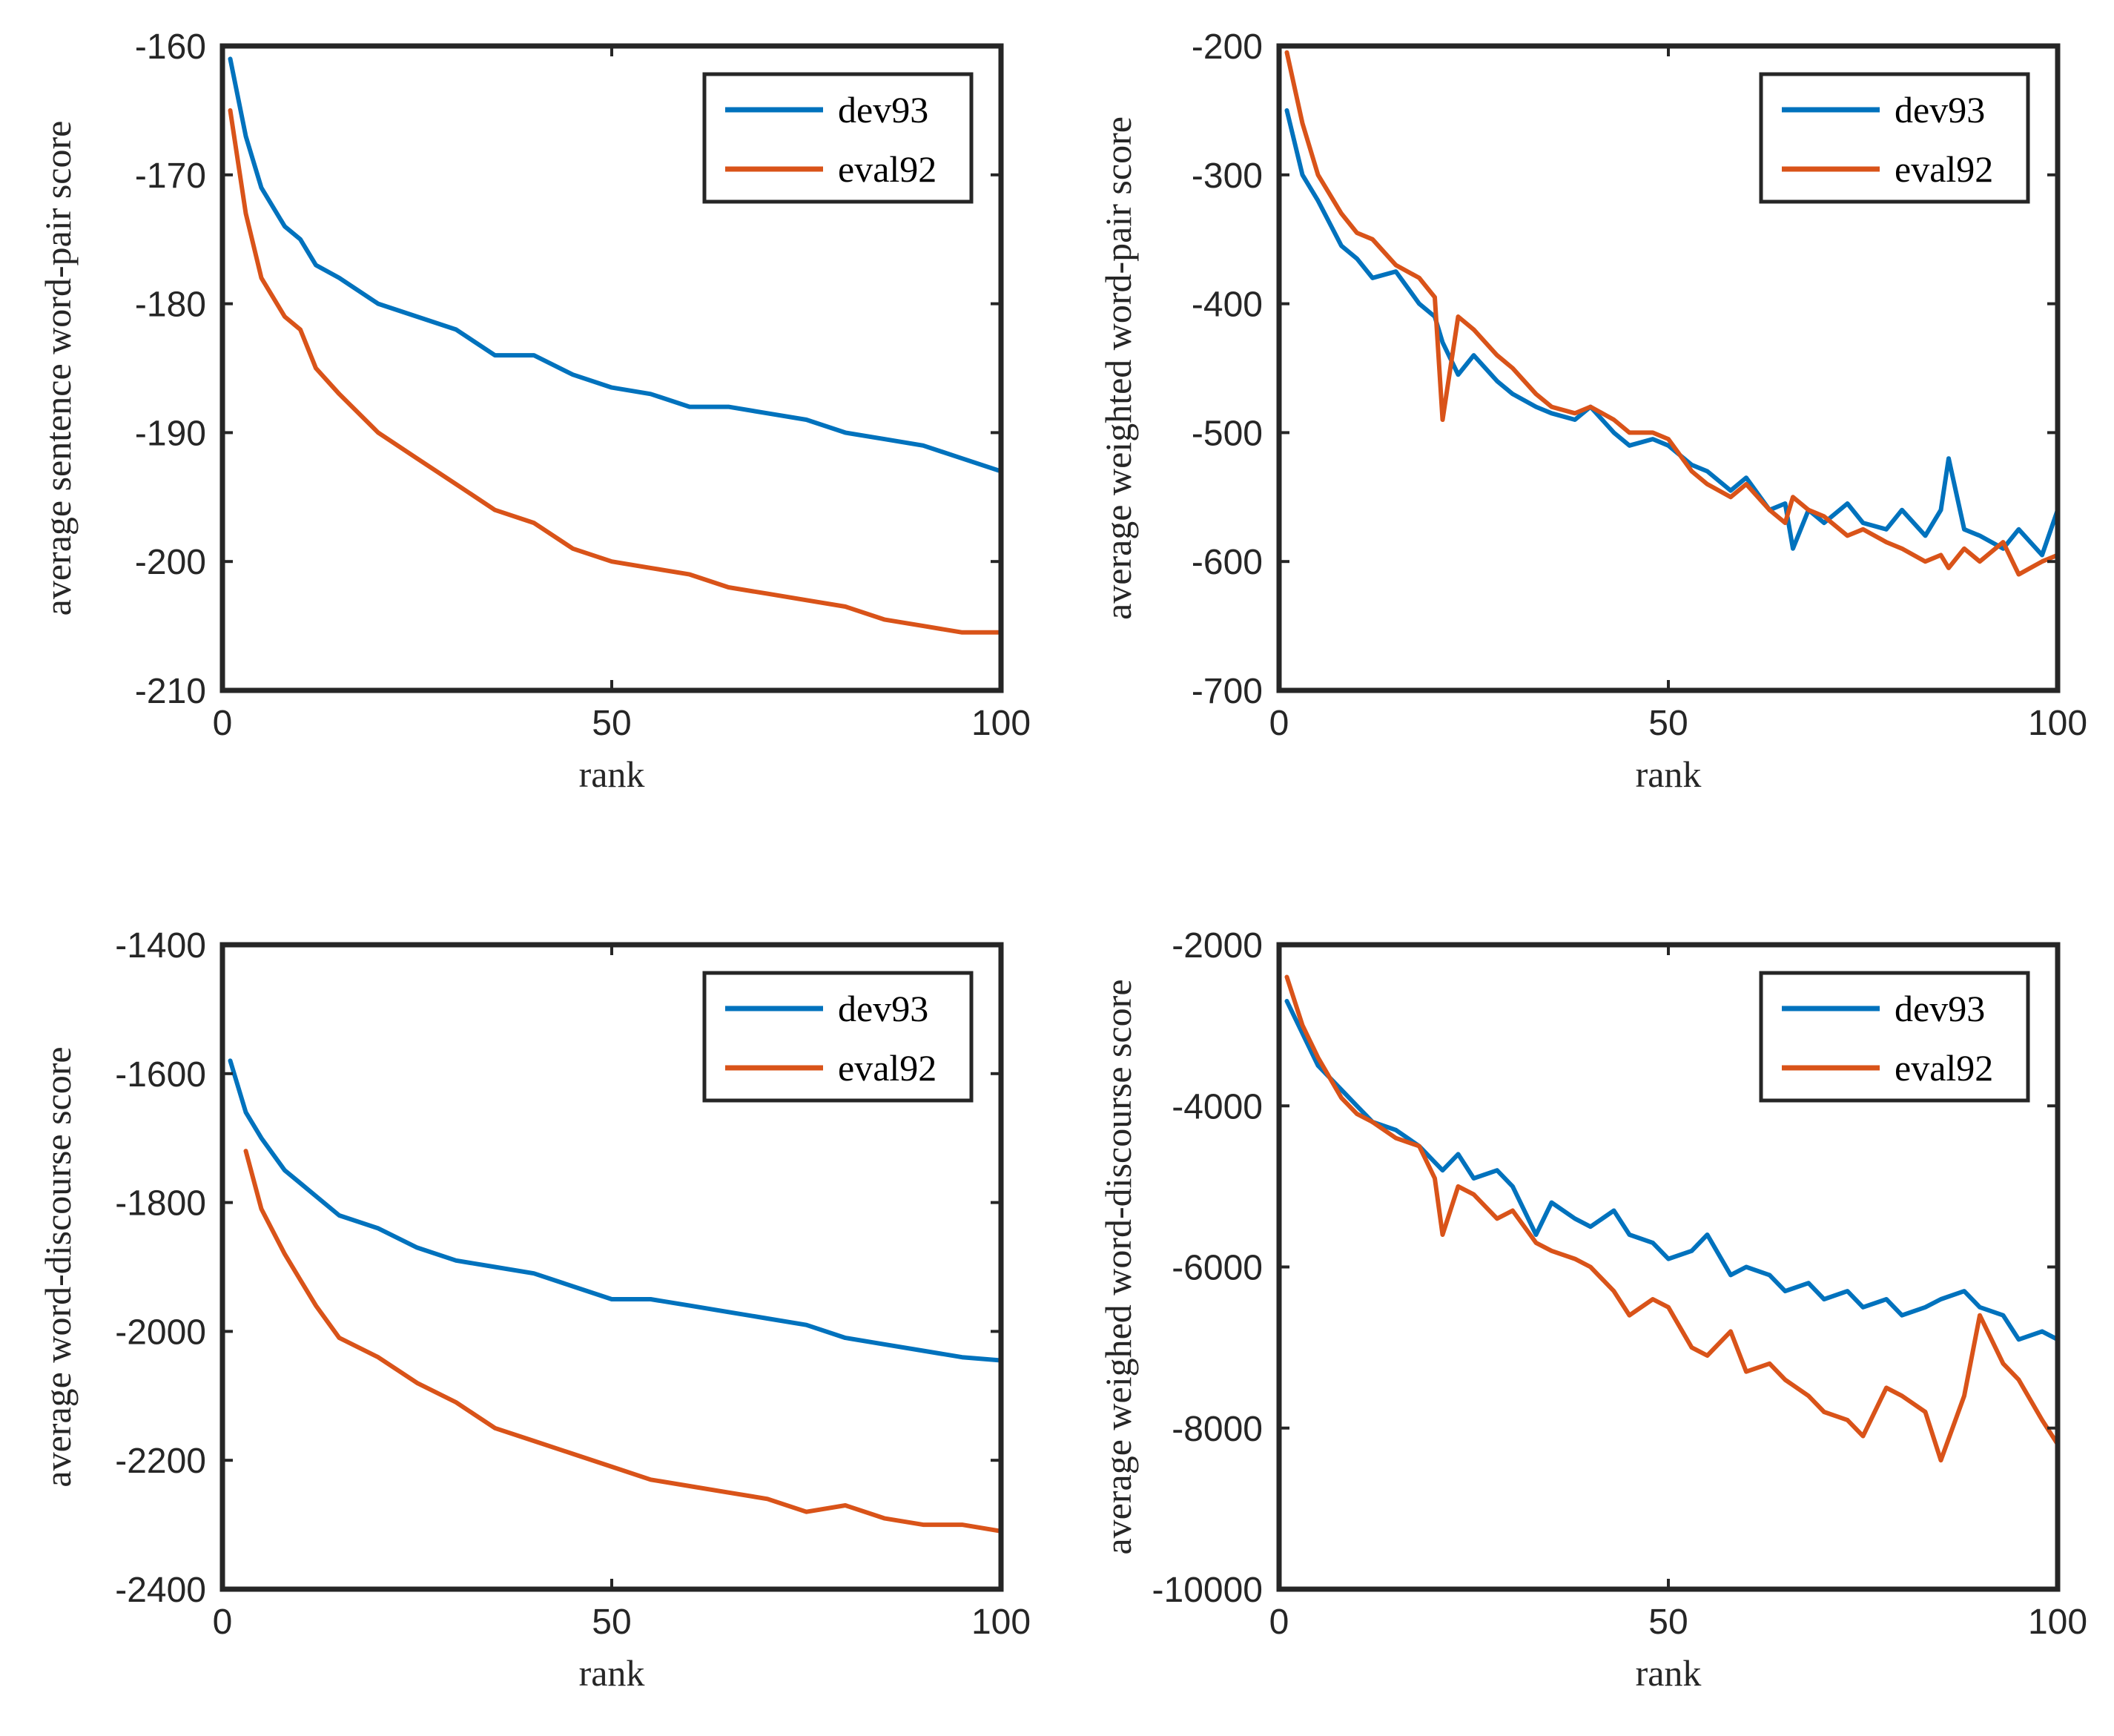 This screenshot has width=2114, height=1736. I want to click on y-tick-label: -2200, so click(160, 1462).